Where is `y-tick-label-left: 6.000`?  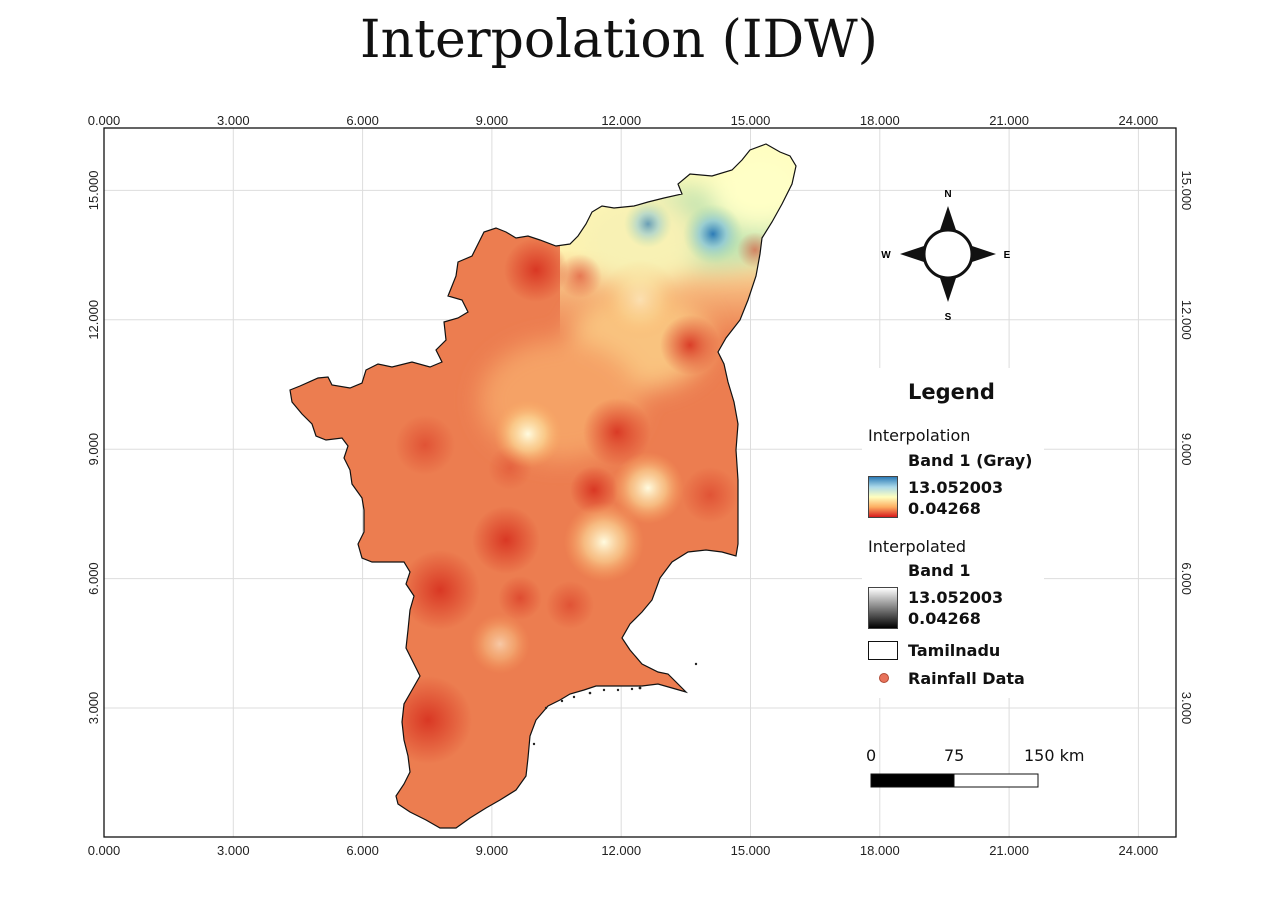 y-tick-label-left: 6.000 is located at coordinates (93, 578).